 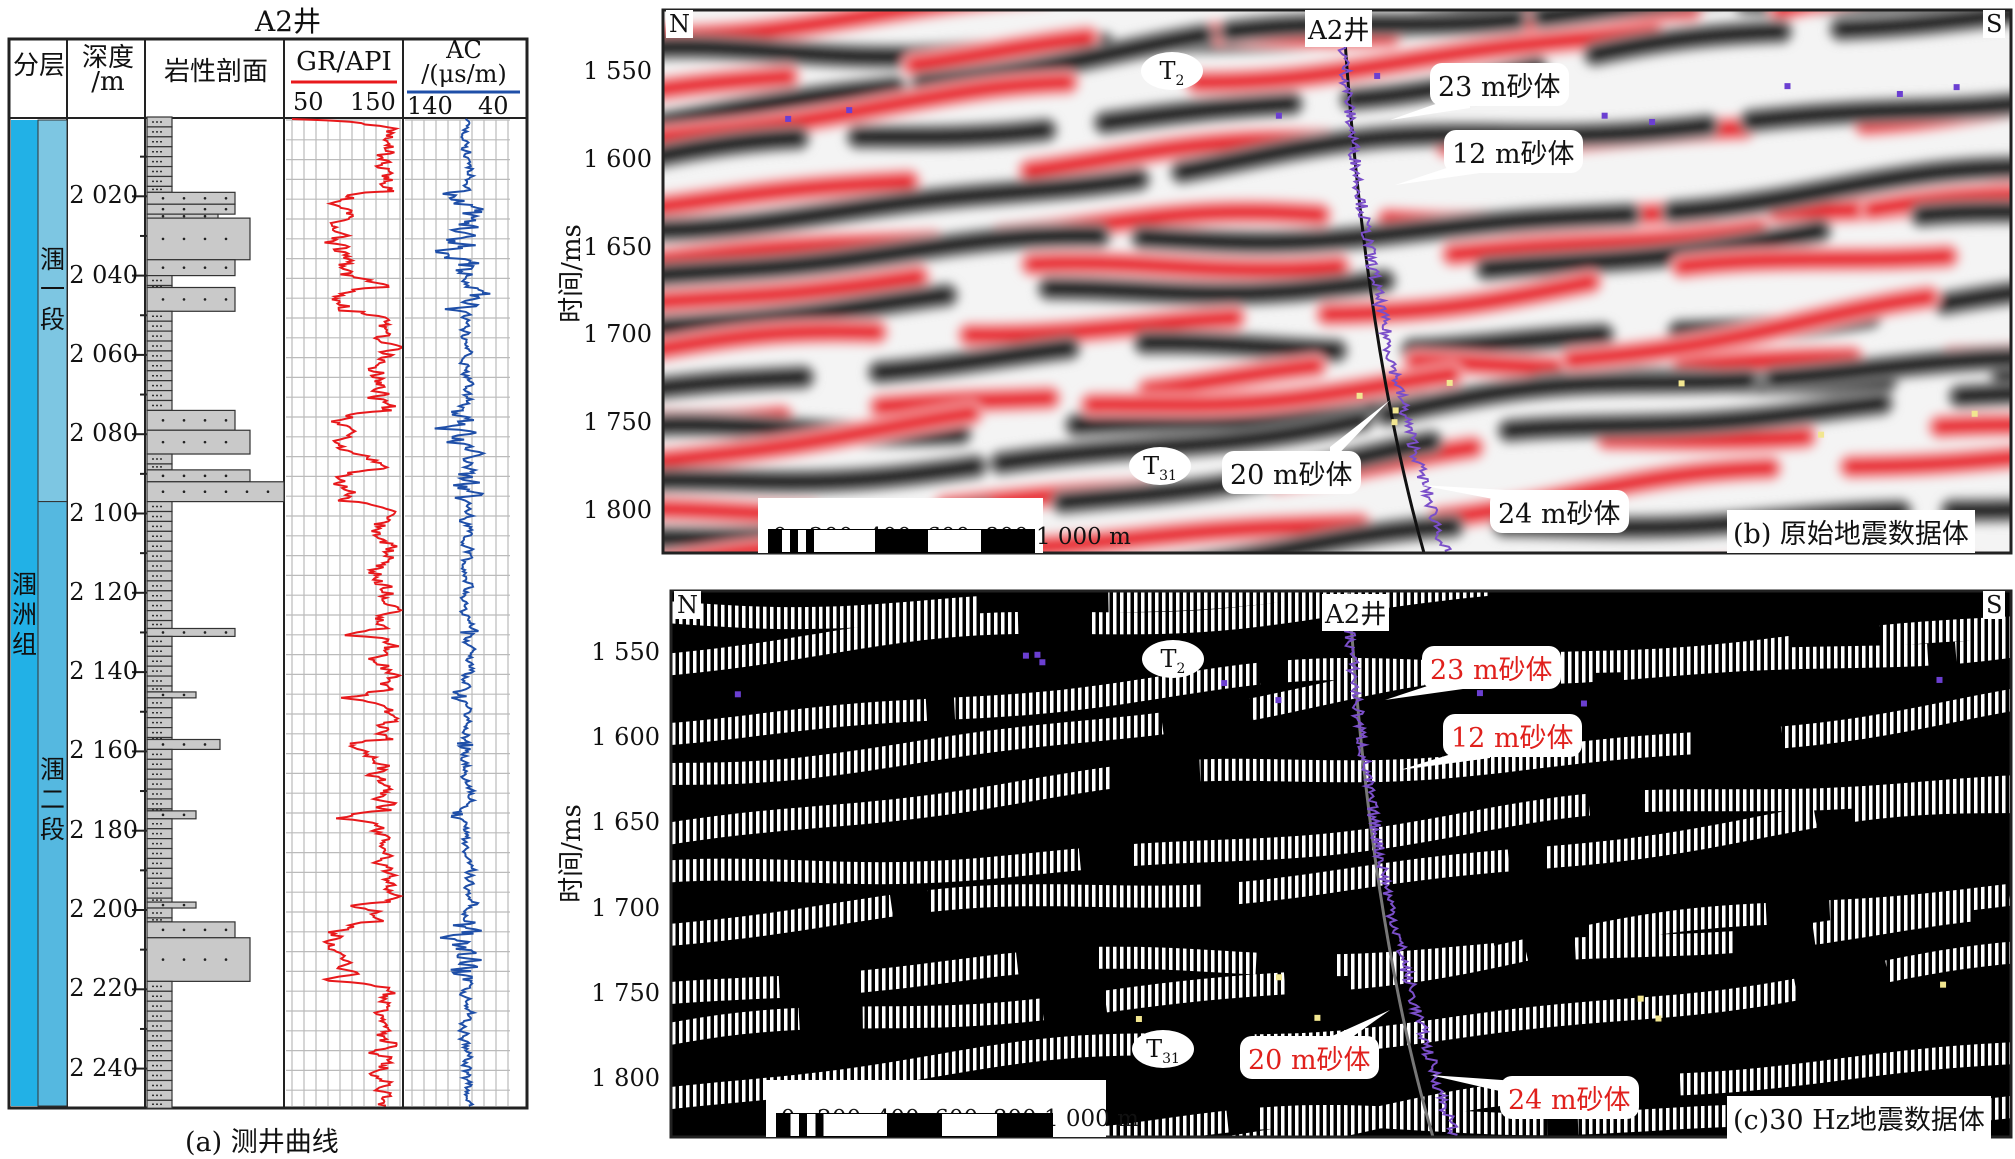 What do you see at coordinates (617, 422) in the screenshot?
I see `time-tick-label: 1 750` at bounding box center [617, 422].